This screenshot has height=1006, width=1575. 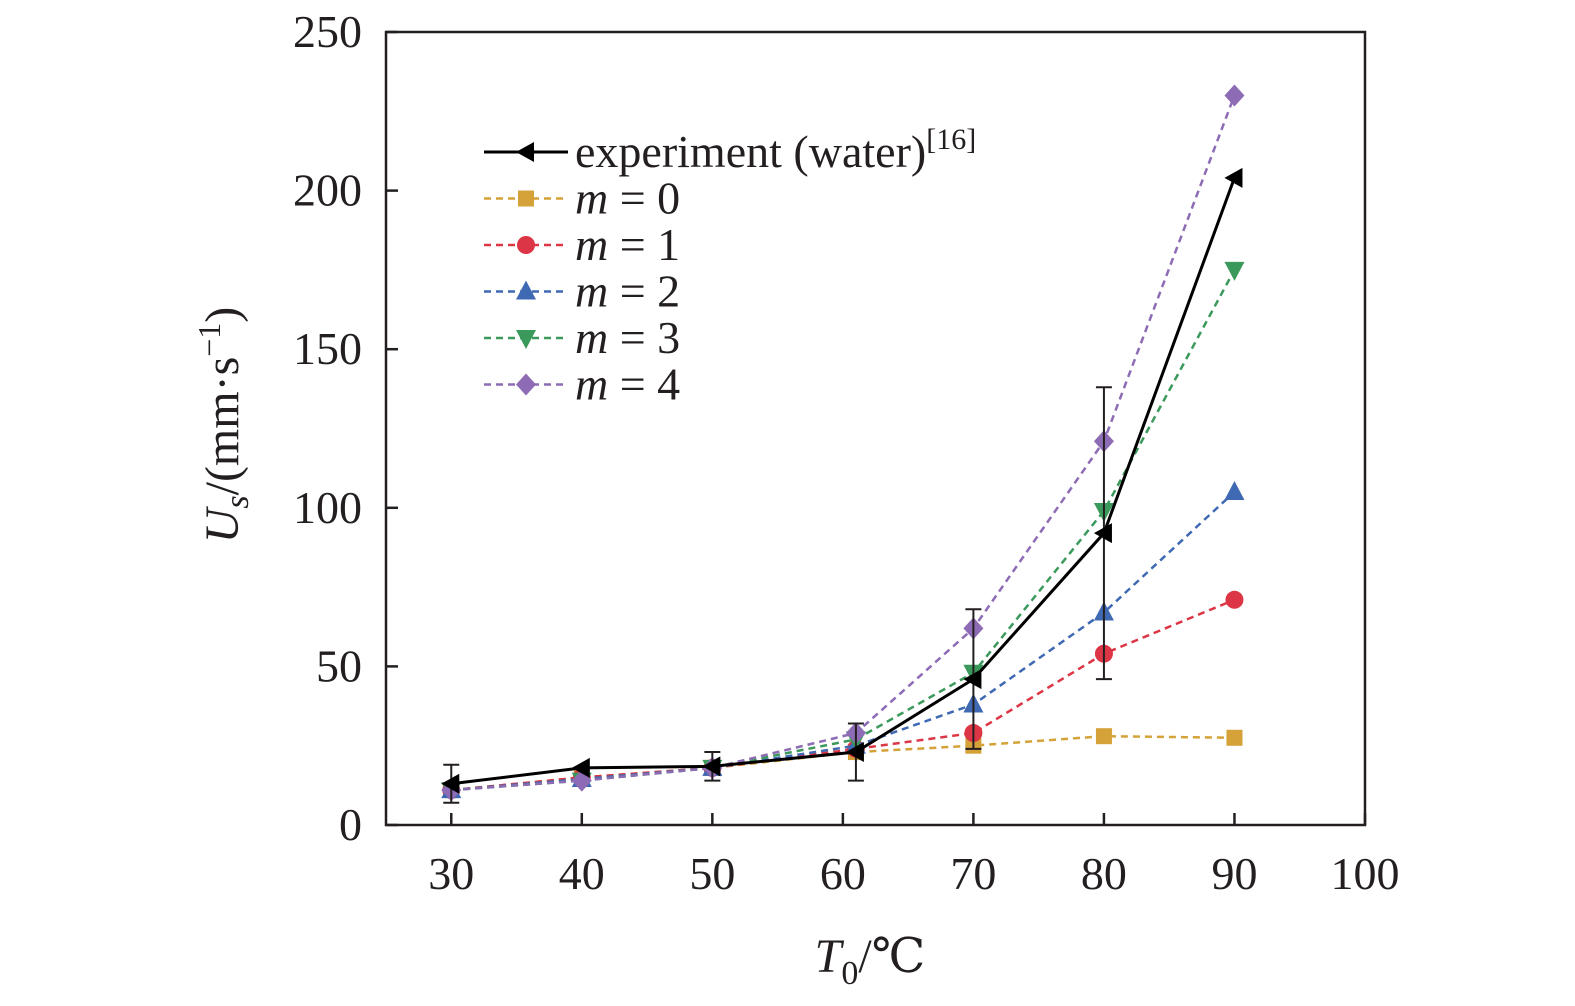 I want to click on legend-item: m = 2, so click(x=582, y=291).